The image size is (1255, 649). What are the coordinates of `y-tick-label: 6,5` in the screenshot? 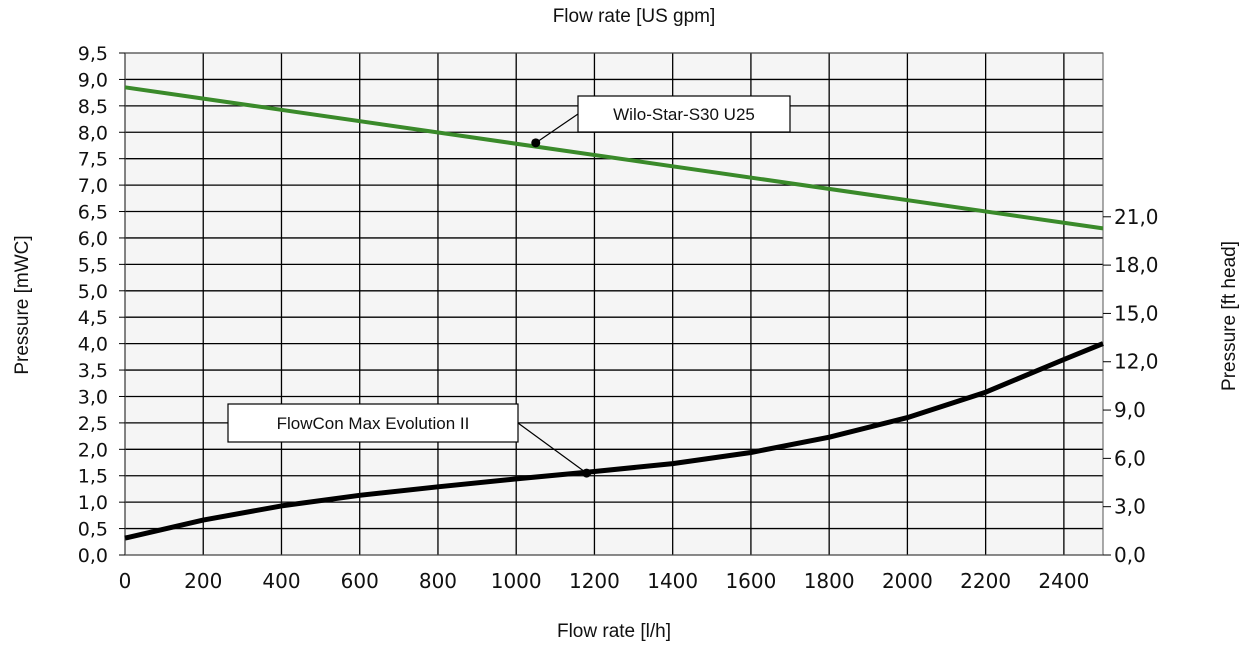 It's located at (93, 213).